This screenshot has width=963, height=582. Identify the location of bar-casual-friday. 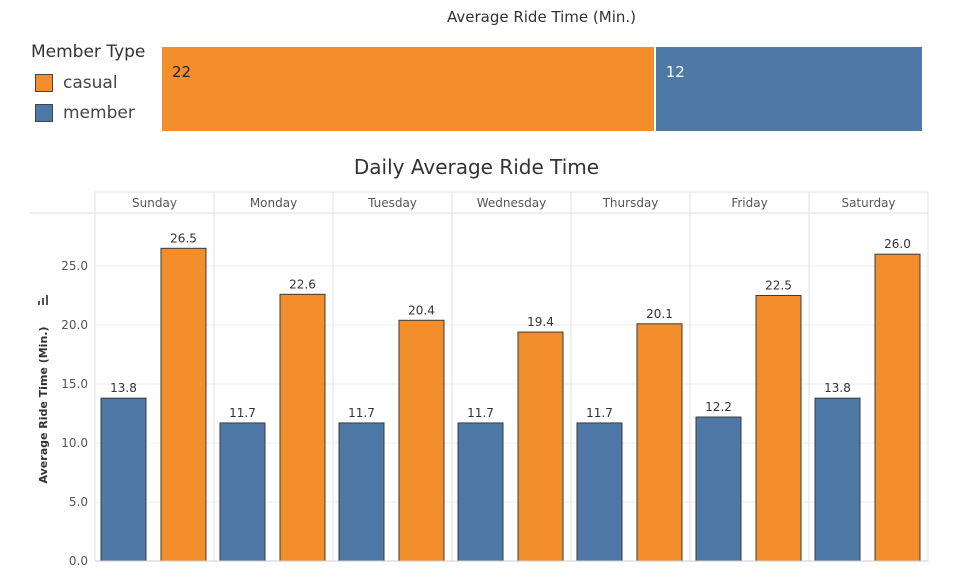
(778, 428).